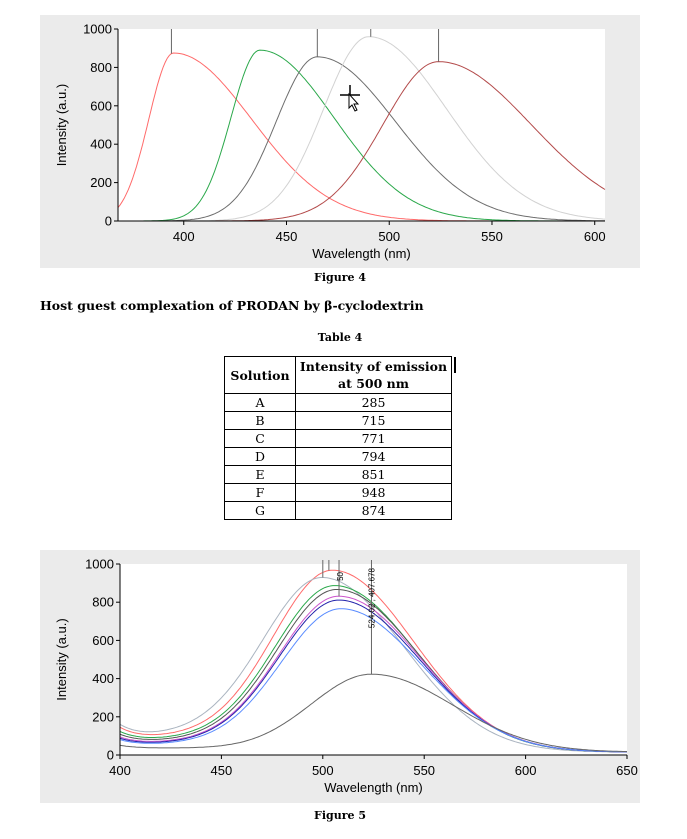  Describe the element at coordinates (373, 402) in the screenshot. I see `intensity-cell: 285` at that location.